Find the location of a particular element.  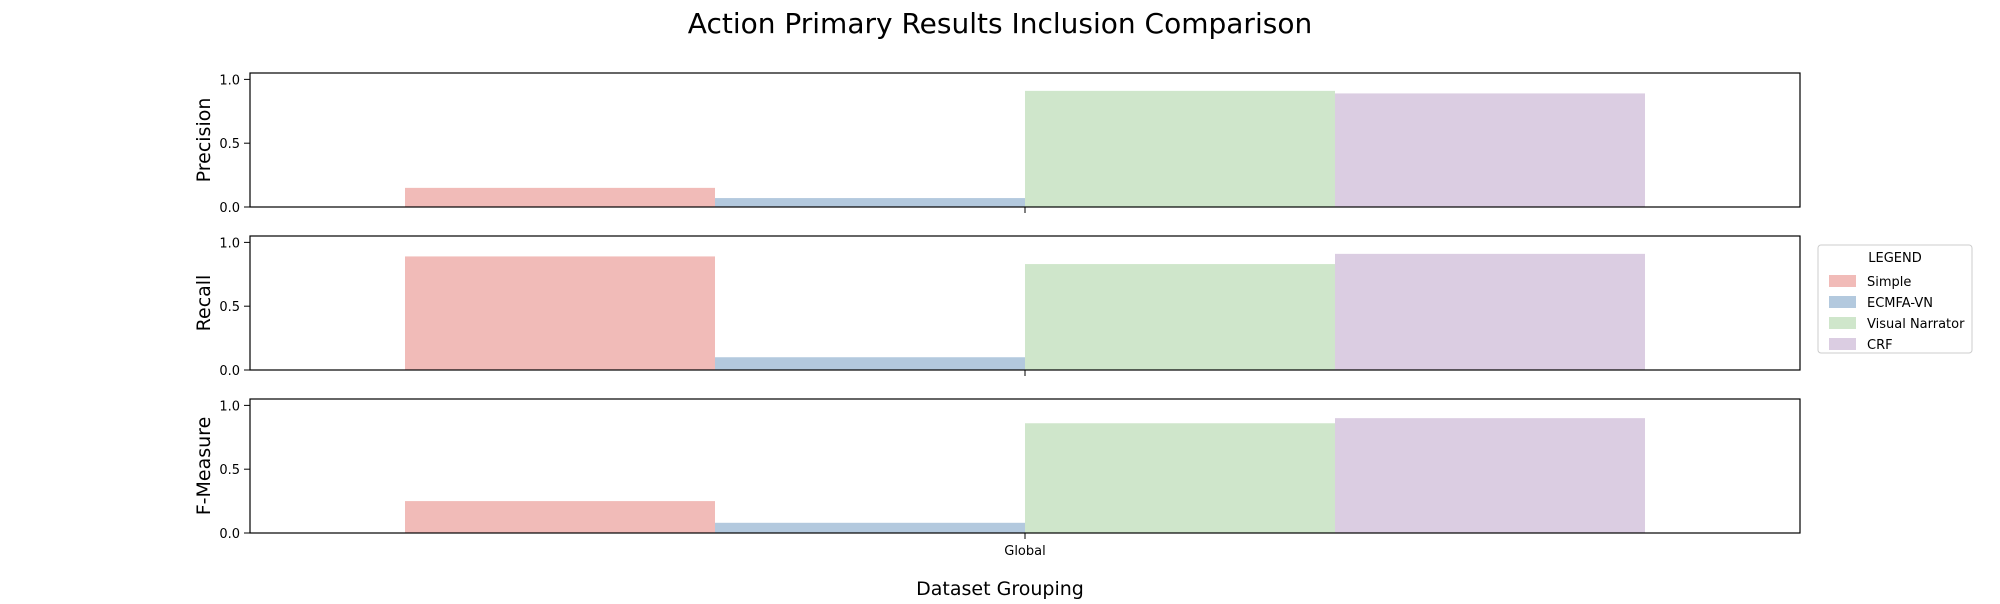

x-tick-label: Global is located at coordinates (1024, 551).